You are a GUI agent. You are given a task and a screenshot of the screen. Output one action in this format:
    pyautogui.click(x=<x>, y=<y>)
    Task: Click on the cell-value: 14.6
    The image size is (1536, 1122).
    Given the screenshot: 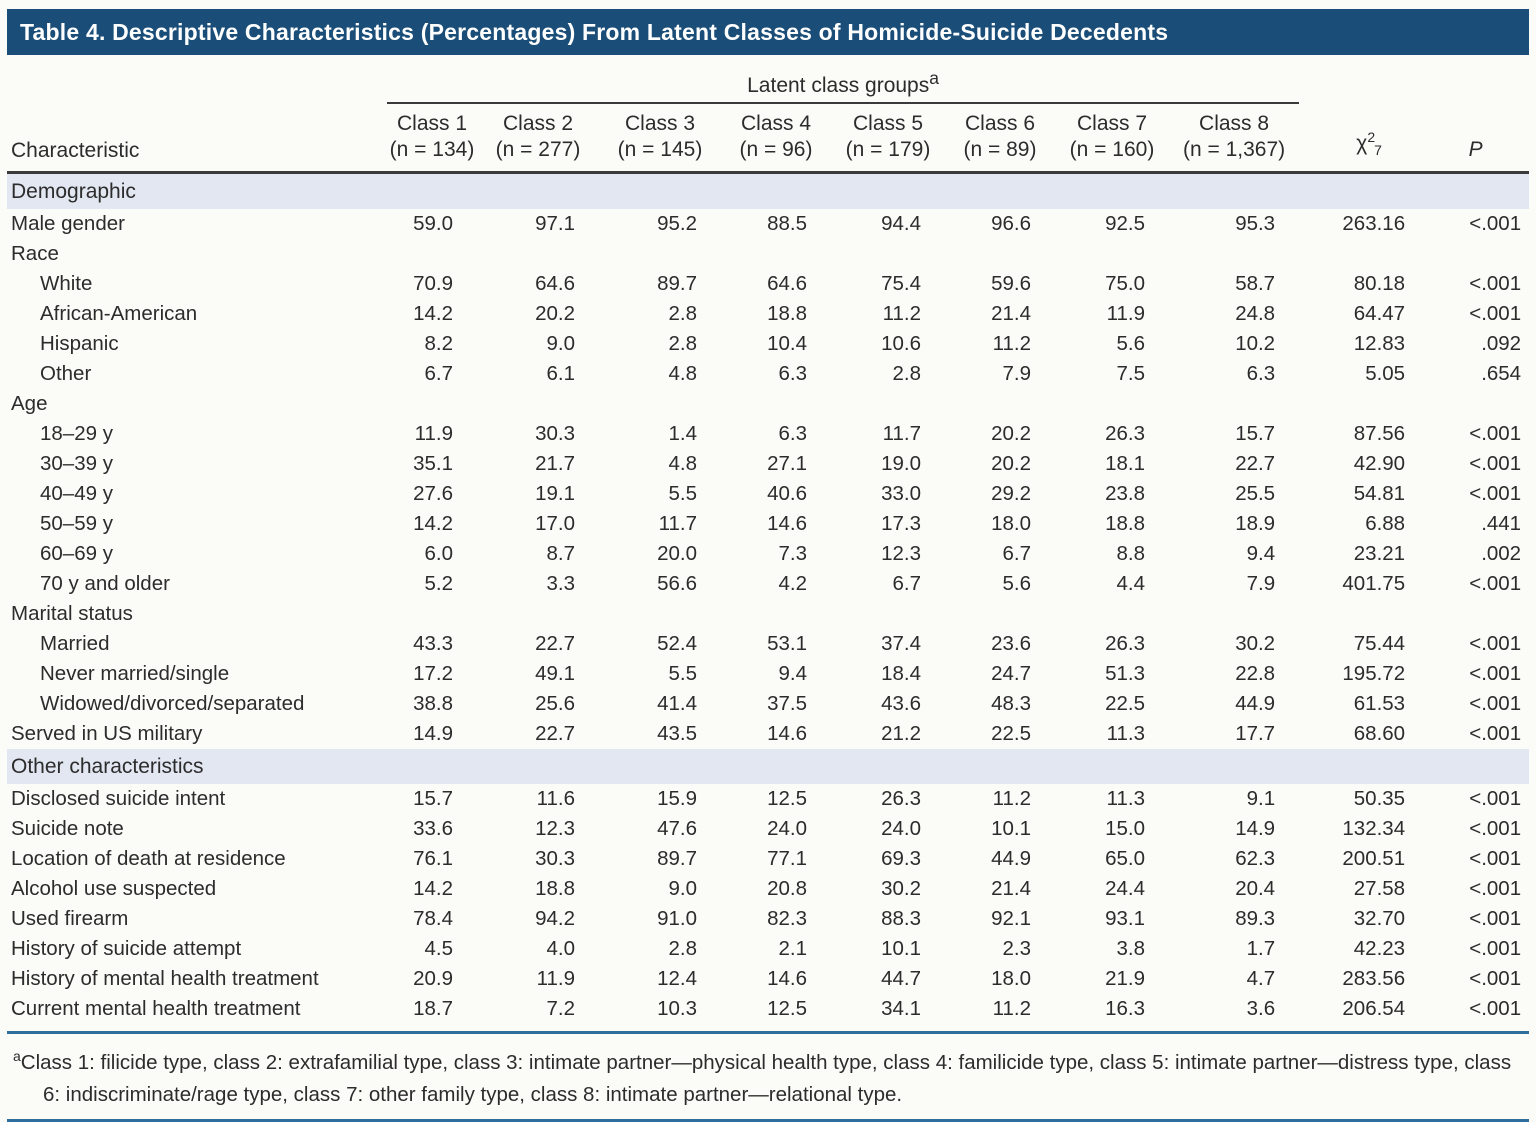 What is the action you would take?
    pyautogui.click(x=787, y=978)
    